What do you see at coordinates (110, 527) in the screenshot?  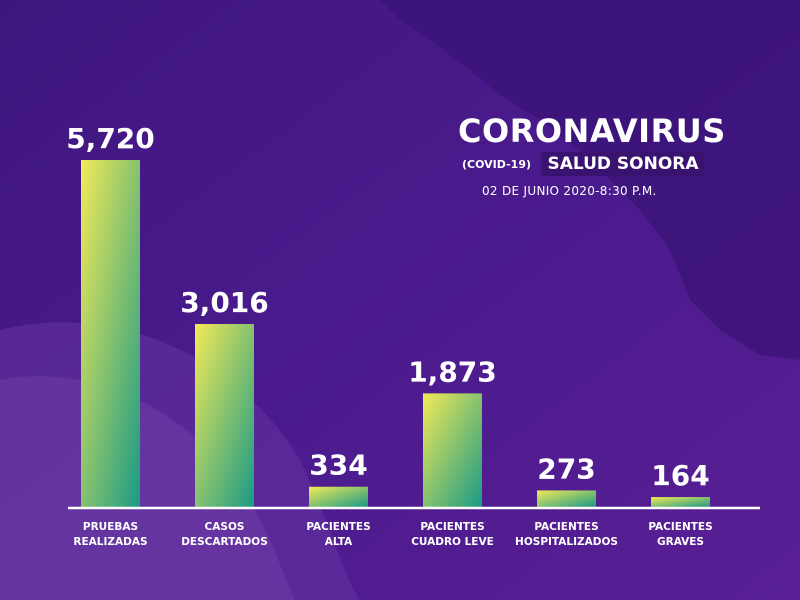 I see `category-label-0-line-0: PRUEBAS` at bounding box center [110, 527].